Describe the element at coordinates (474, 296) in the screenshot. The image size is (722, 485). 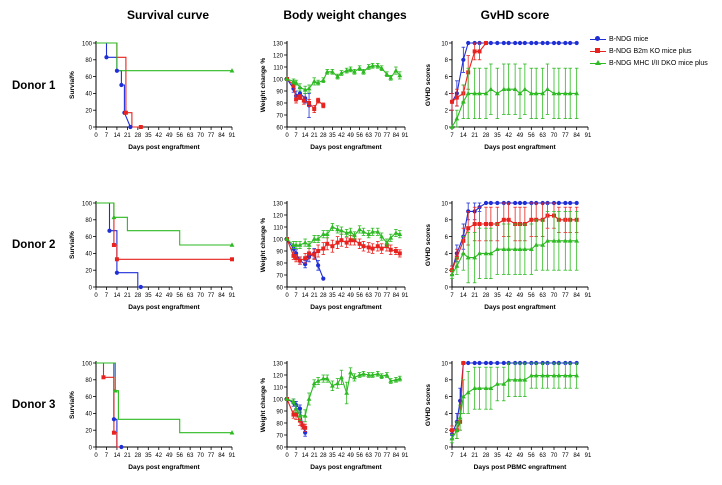
I see `x-tick-label: 21` at that location.